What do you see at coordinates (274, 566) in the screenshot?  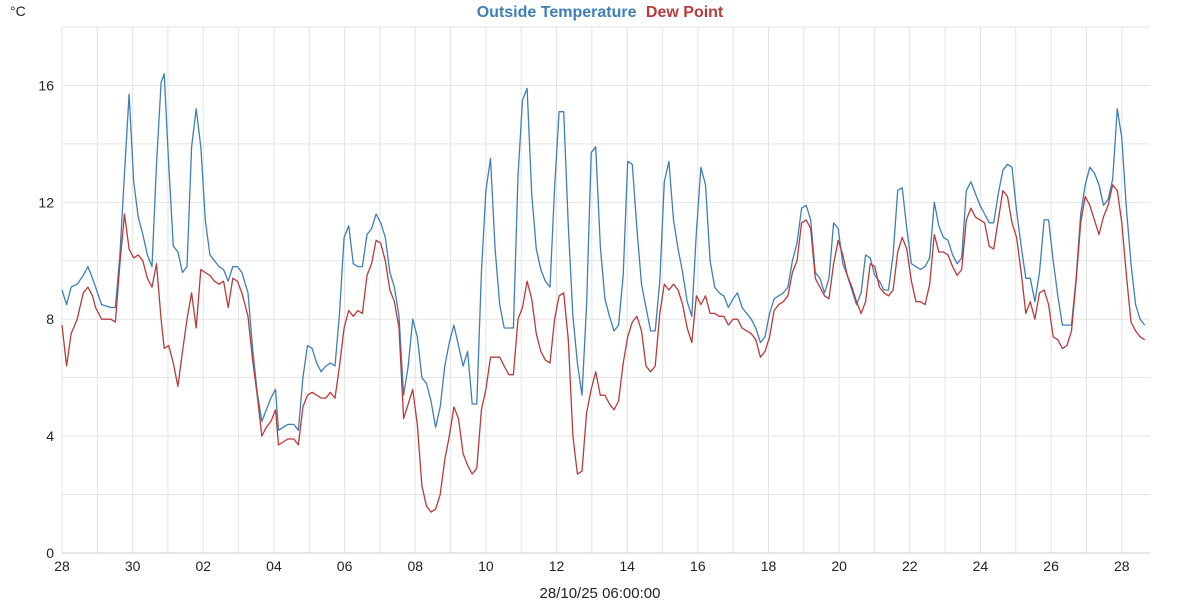 I see `x-tick-label: 04` at bounding box center [274, 566].